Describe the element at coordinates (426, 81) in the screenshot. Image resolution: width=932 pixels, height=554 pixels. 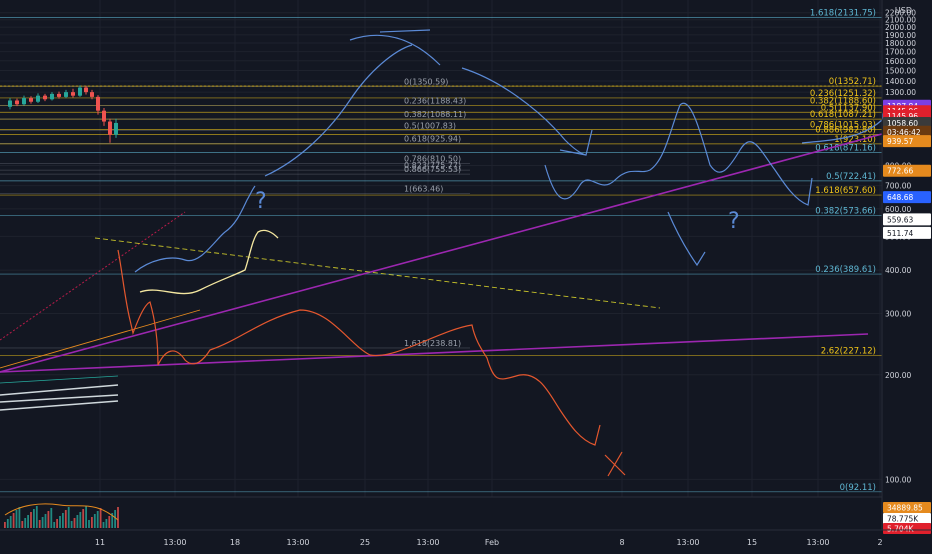
I see `fib-mid-label: 0(1350.59)` at that location.